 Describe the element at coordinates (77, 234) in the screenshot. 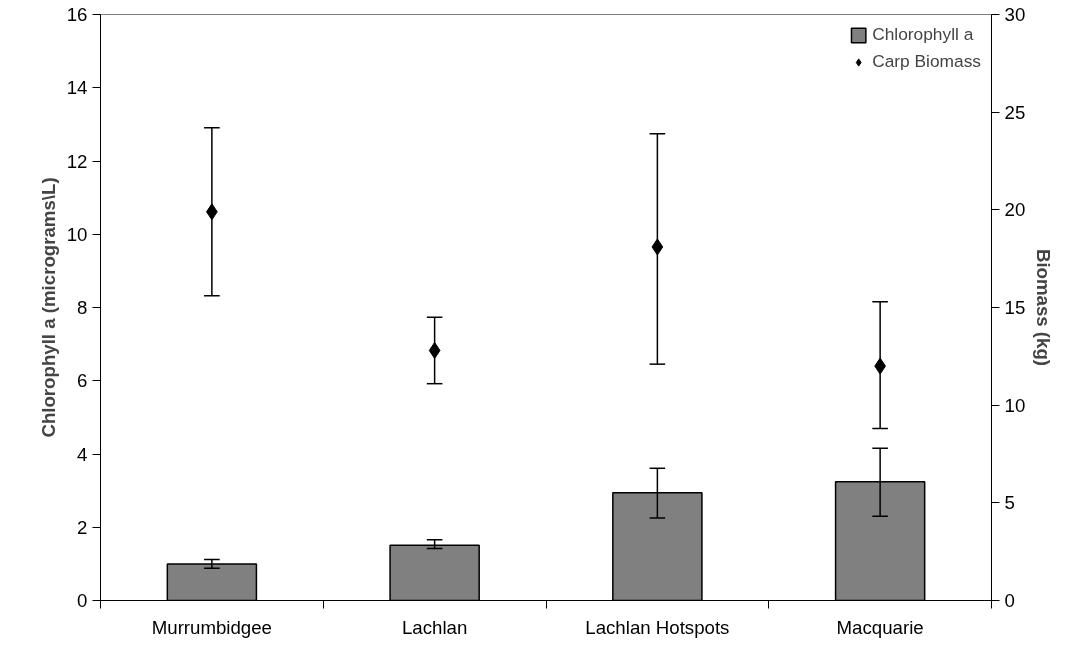

I see `y-tick-label: 10` at that location.